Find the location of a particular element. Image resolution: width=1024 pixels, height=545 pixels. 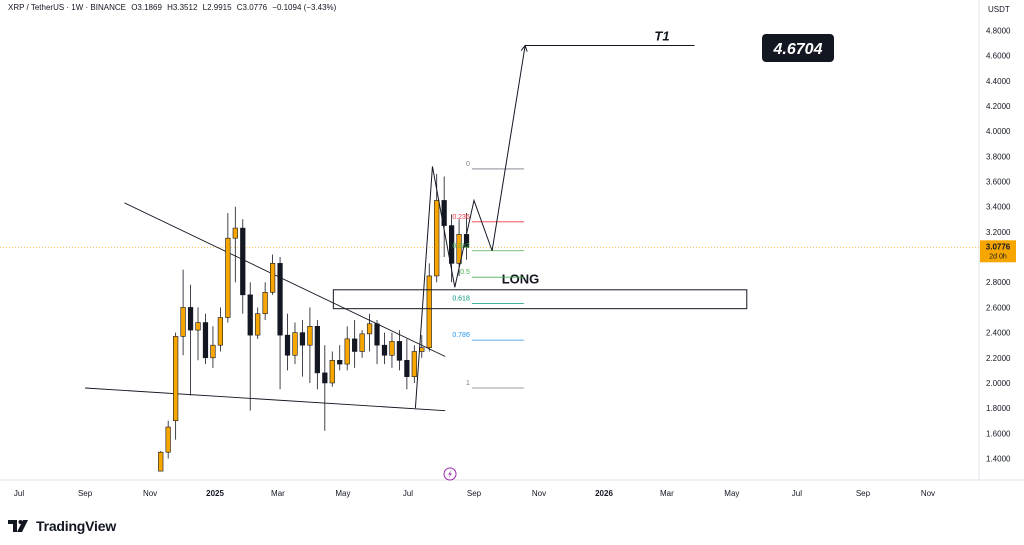

fib-level-label: 0 is located at coordinates (468, 164).